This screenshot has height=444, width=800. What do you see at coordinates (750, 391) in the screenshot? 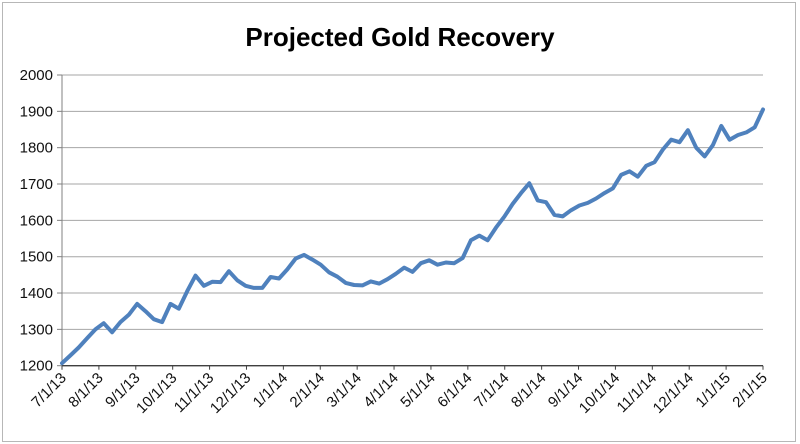
I see `x-axis-tick-label: 2/1/15` at bounding box center [750, 391].